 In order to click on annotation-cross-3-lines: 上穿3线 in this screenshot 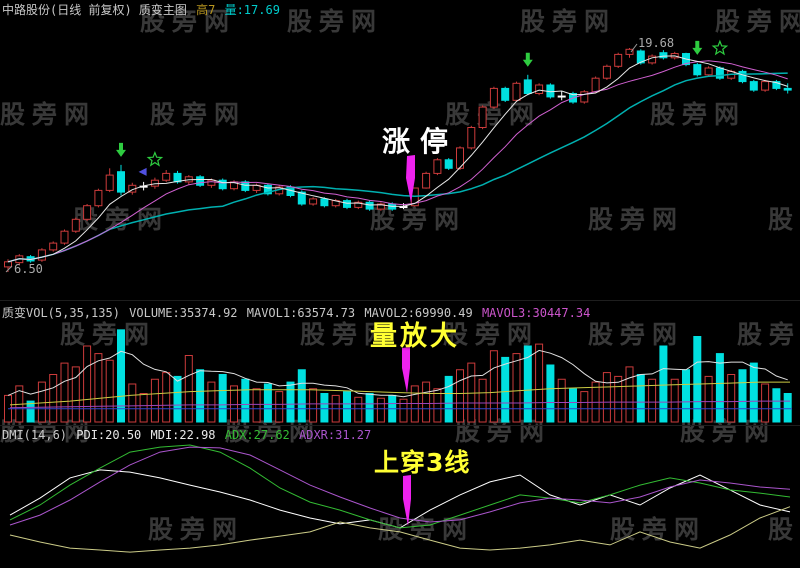, I will do `click(422, 462)`.